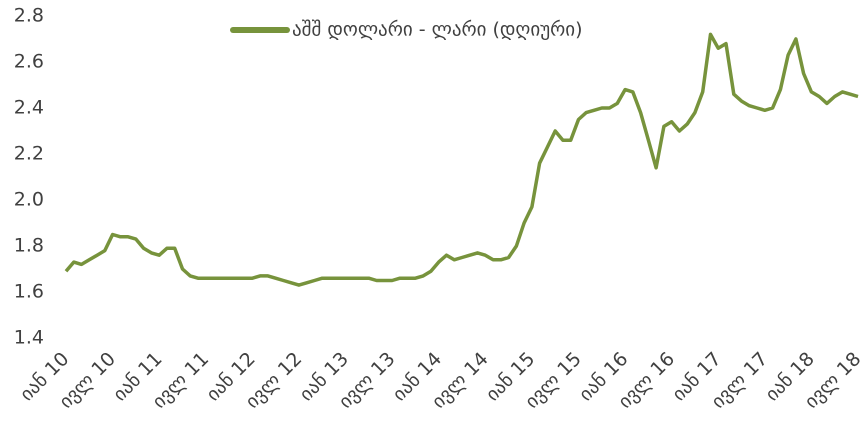  Describe the element at coordinates (29, 16) in the screenshot. I see `y-tick-label: 2.8` at that location.